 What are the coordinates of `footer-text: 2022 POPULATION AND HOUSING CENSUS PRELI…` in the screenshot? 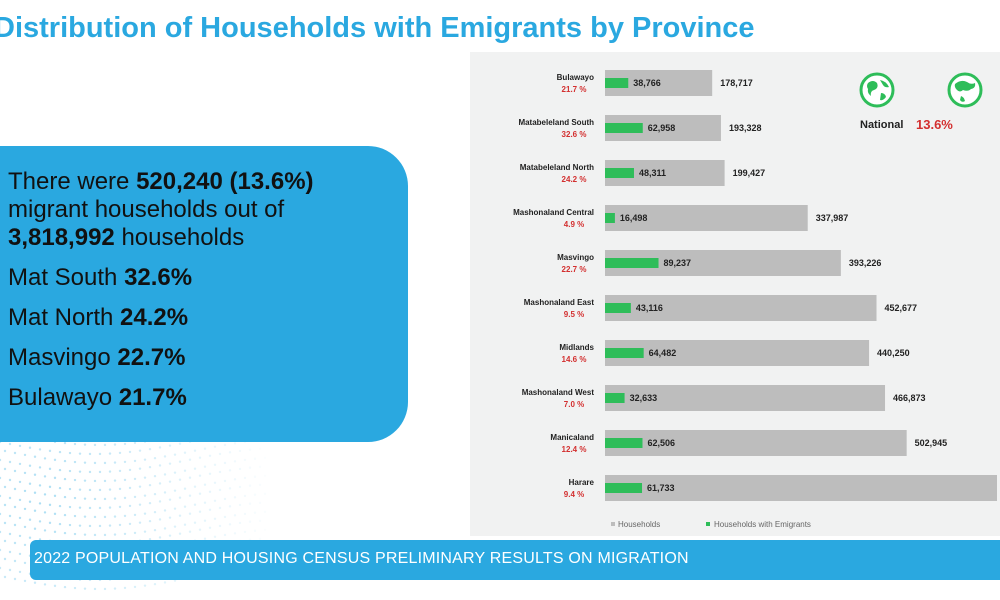 It's located at (361, 558).